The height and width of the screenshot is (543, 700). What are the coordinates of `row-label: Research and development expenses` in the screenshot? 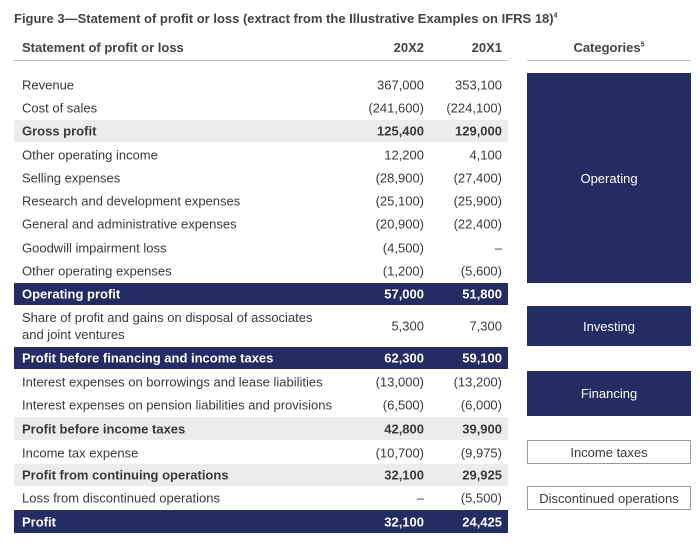 It's located at (131, 200).